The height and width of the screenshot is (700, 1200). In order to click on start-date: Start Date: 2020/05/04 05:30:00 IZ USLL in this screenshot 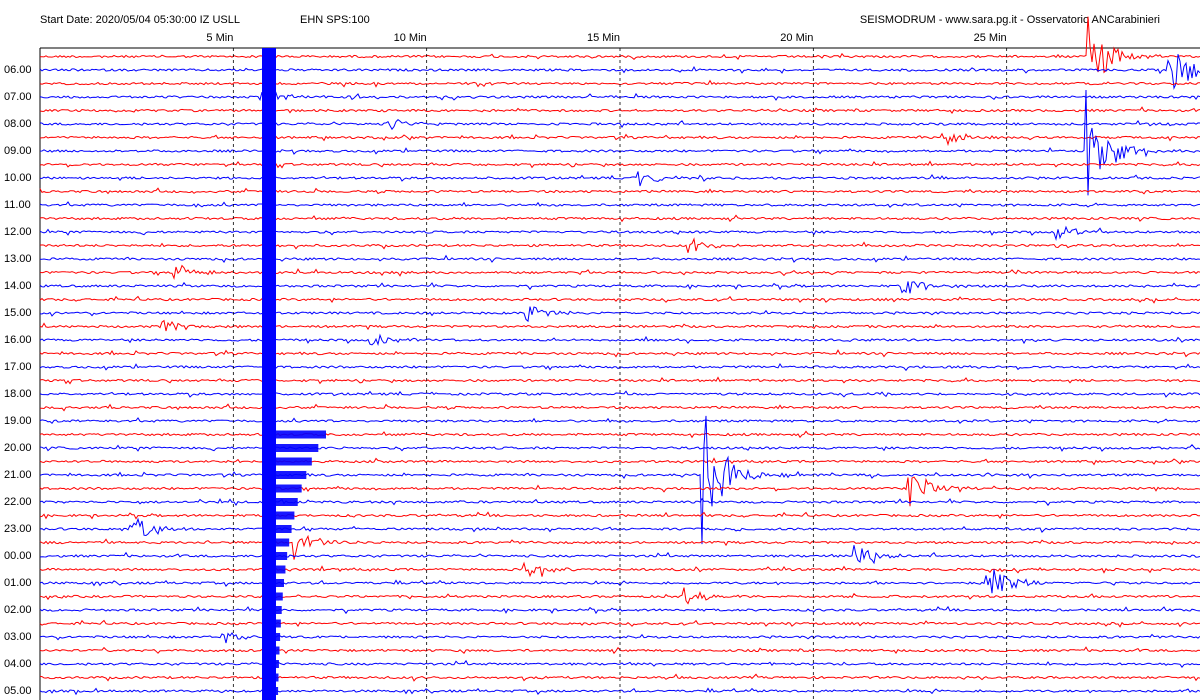, I will do `click(140, 20)`.